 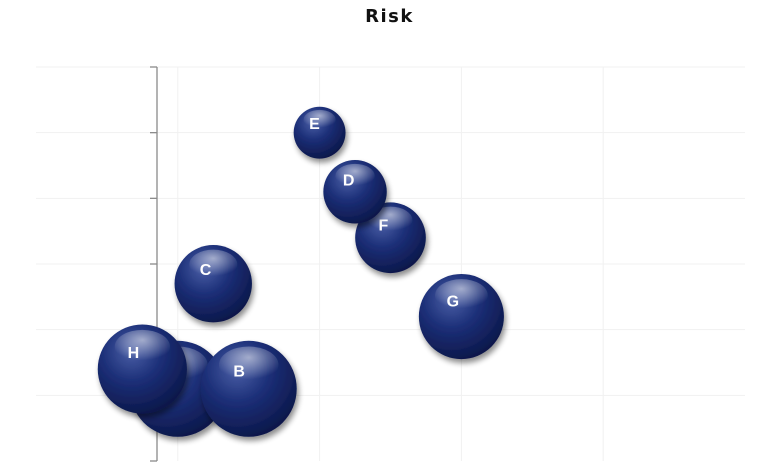 What do you see at coordinates (355, 192) in the screenshot?
I see `bubble-d: D` at bounding box center [355, 192].